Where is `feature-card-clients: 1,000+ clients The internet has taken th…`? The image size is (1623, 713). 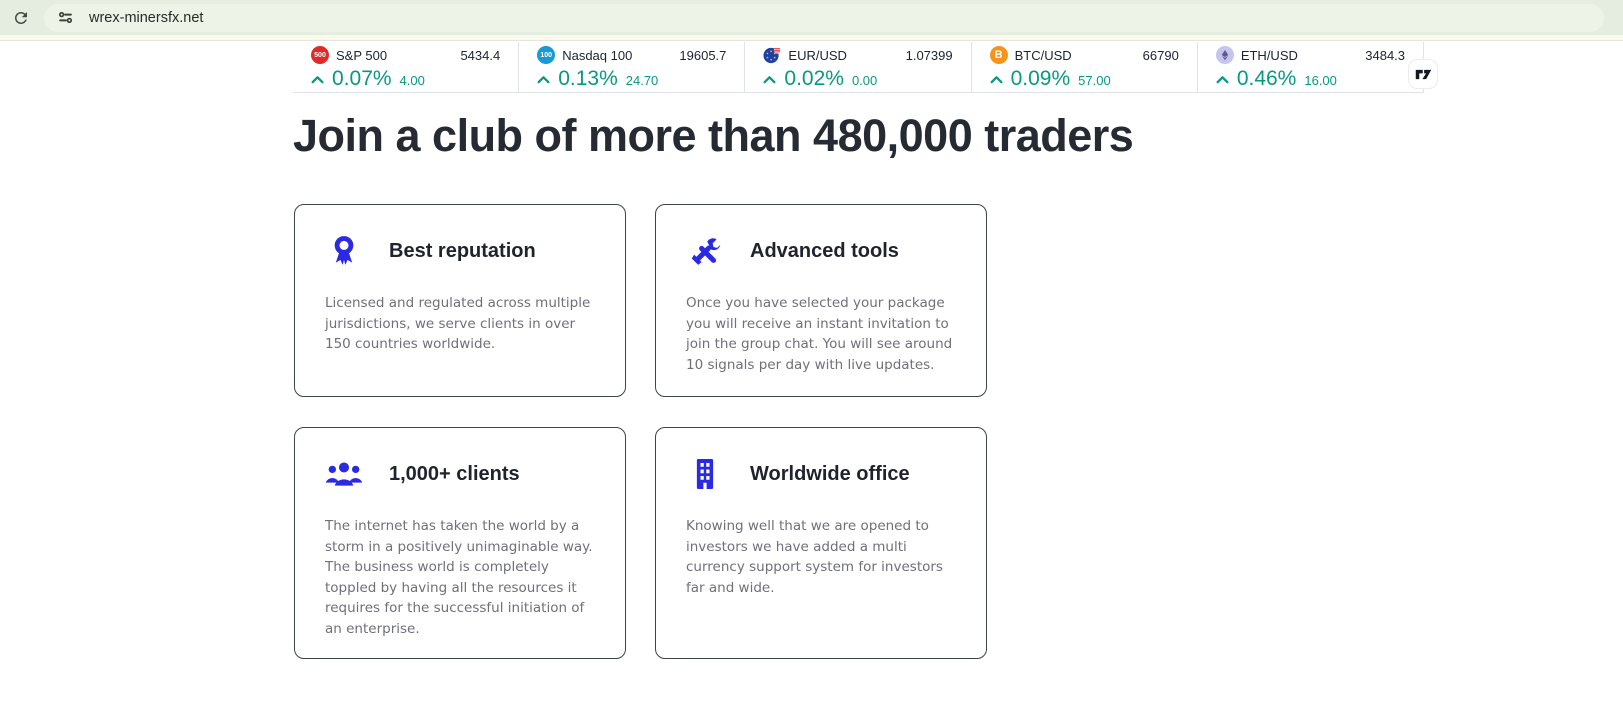 feature-card-clients: 1,000+ clients The internet has taken th… is located at coordinates (460, 543).